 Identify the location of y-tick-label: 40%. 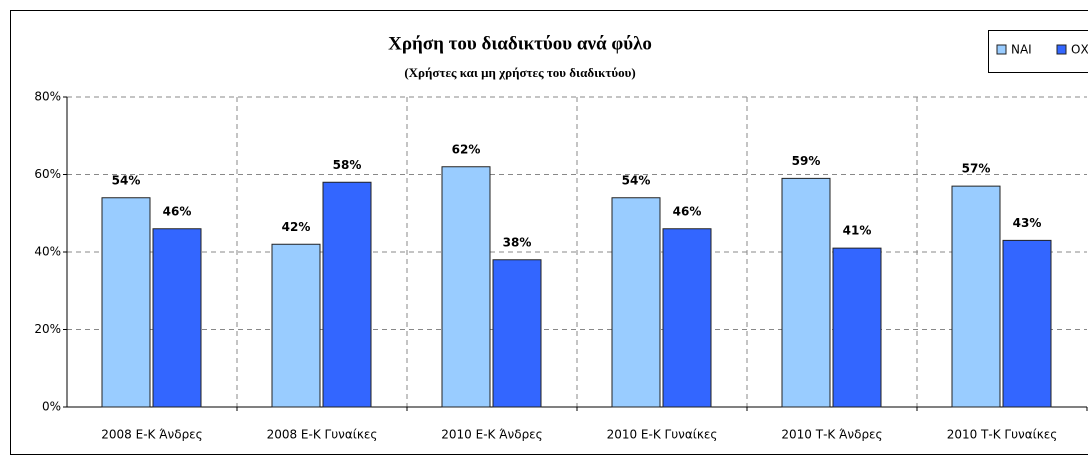
(47, 252).